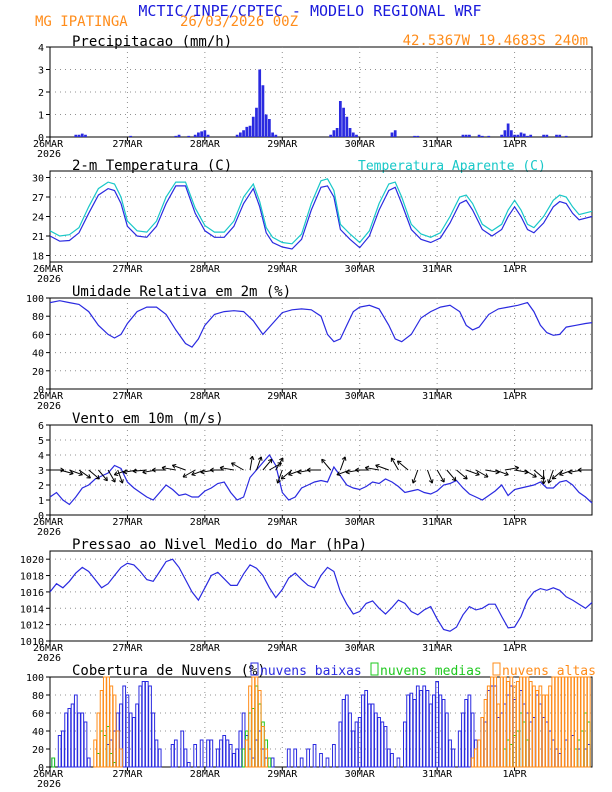 The width and height of the screenshot is (612, 792). I want to click on wind-ytick-label: 6, so click(41, 426).